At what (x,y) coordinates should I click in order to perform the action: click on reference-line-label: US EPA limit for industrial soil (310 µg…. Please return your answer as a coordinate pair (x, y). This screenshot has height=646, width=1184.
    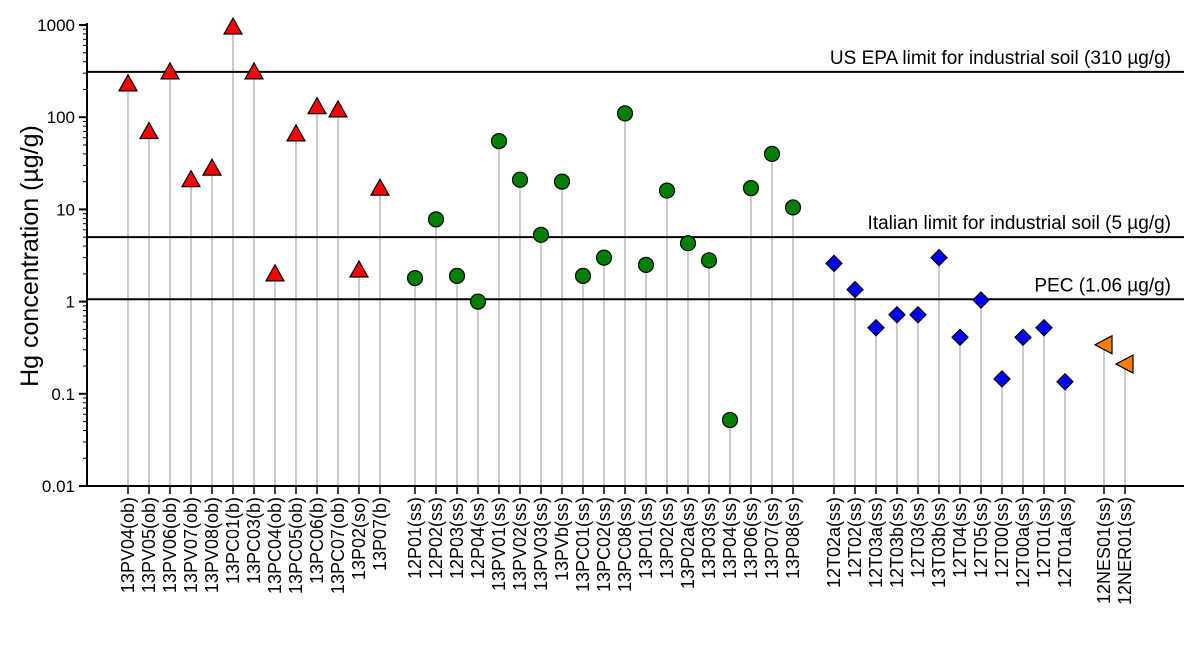
    Looking at the image, I should click on (1000, 58).